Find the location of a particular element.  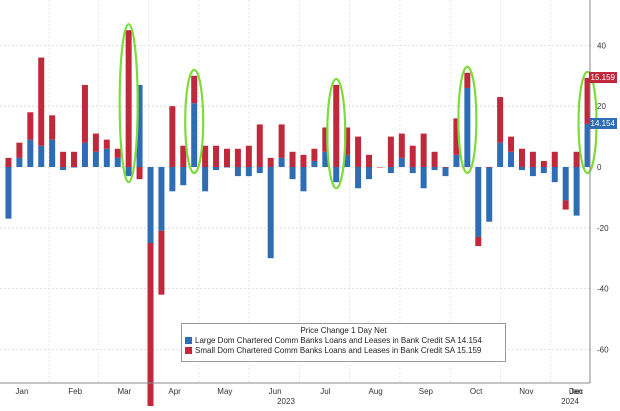

y-tick-label: -60 is located at coordinates (603, 349).